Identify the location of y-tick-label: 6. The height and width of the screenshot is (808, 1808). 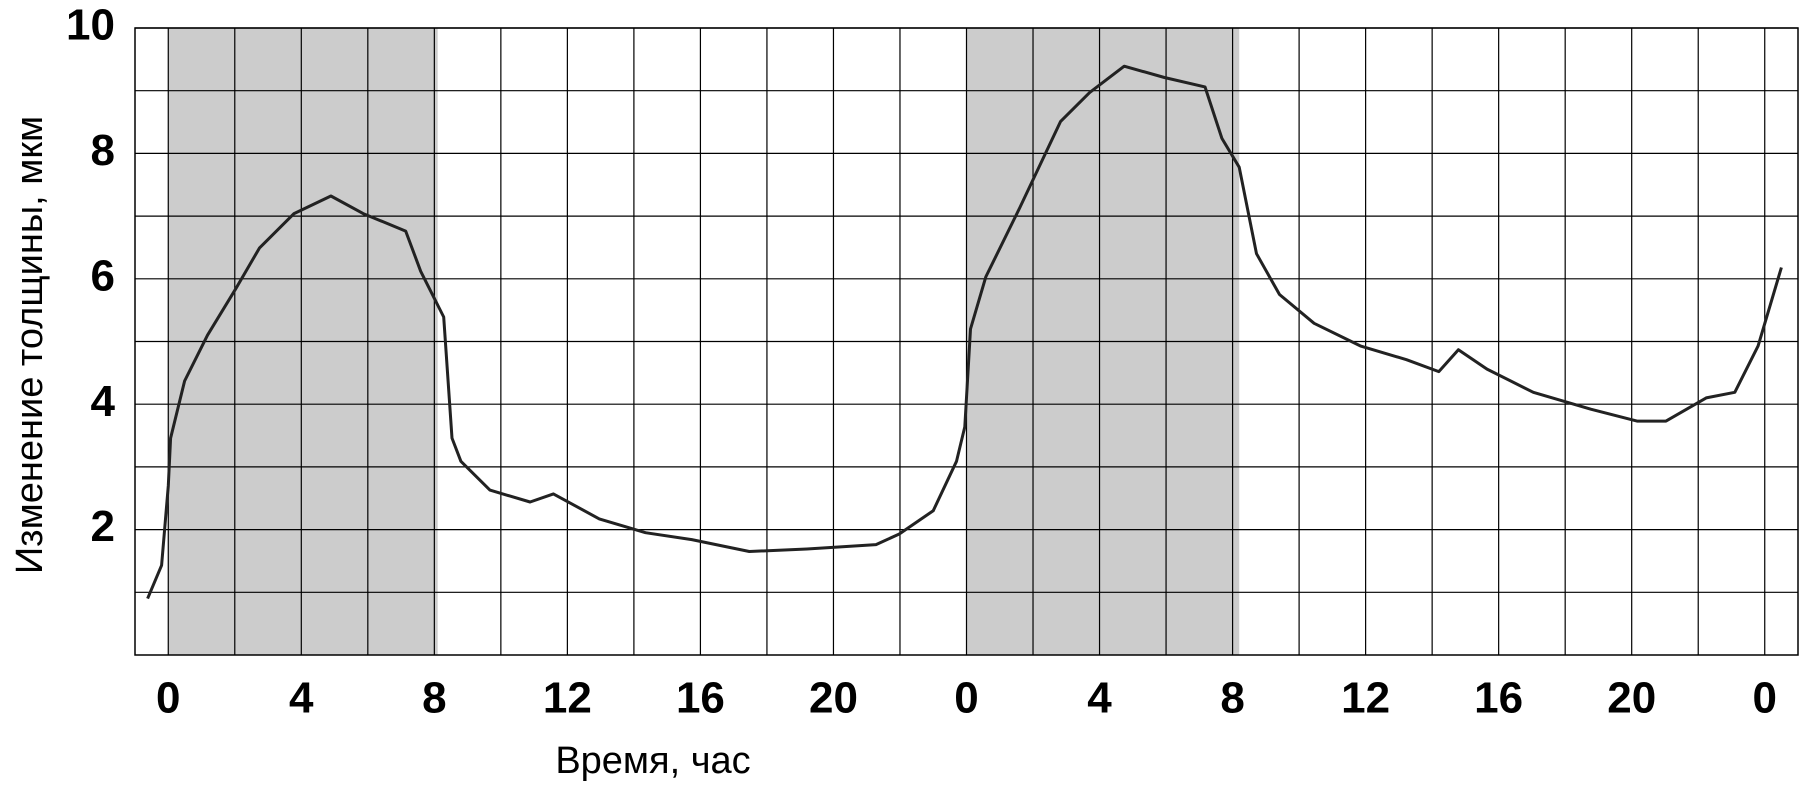
(103, 275).